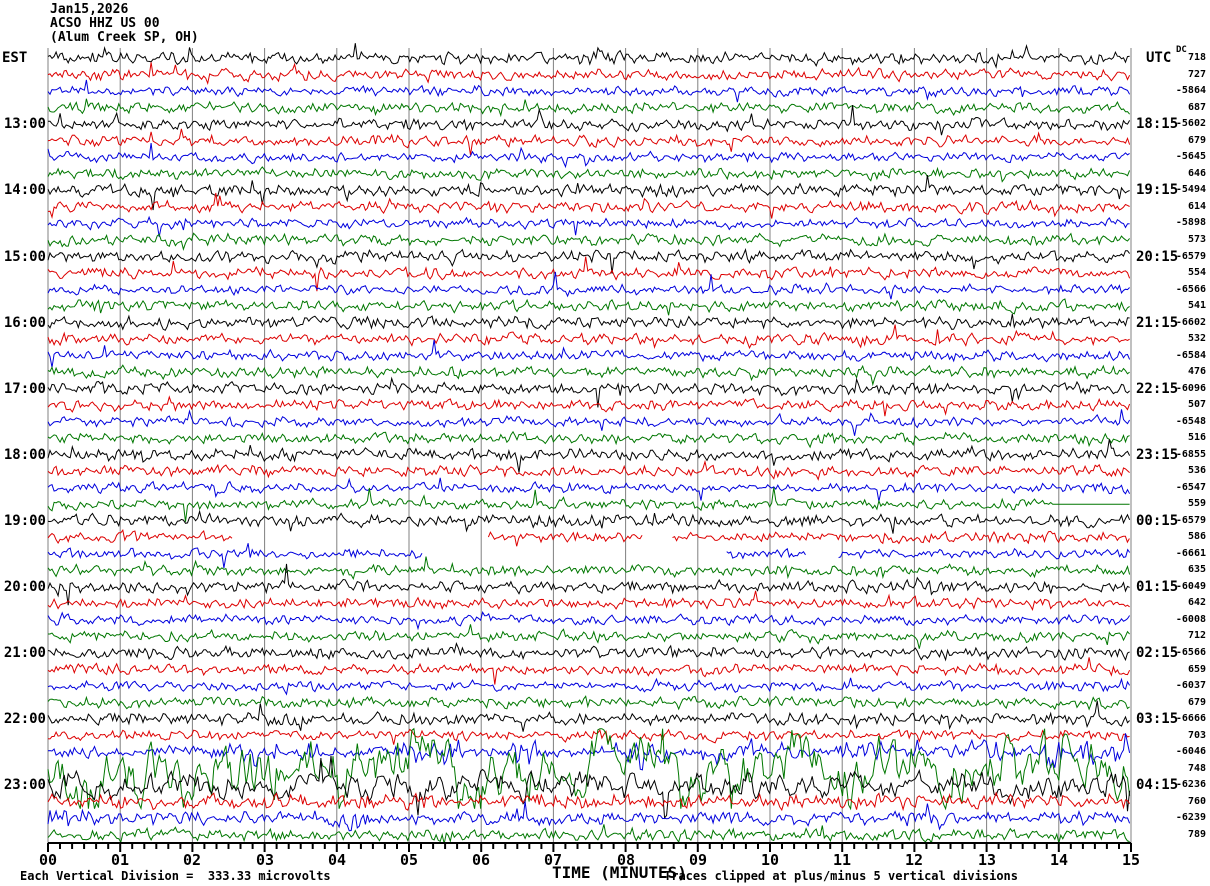 Image resolution: width=1210 pixels, height=886 pixels. Describe the element at coordinates (1190, 123) in the screenshot. I see `dc-offset-value: -5602` at that location.